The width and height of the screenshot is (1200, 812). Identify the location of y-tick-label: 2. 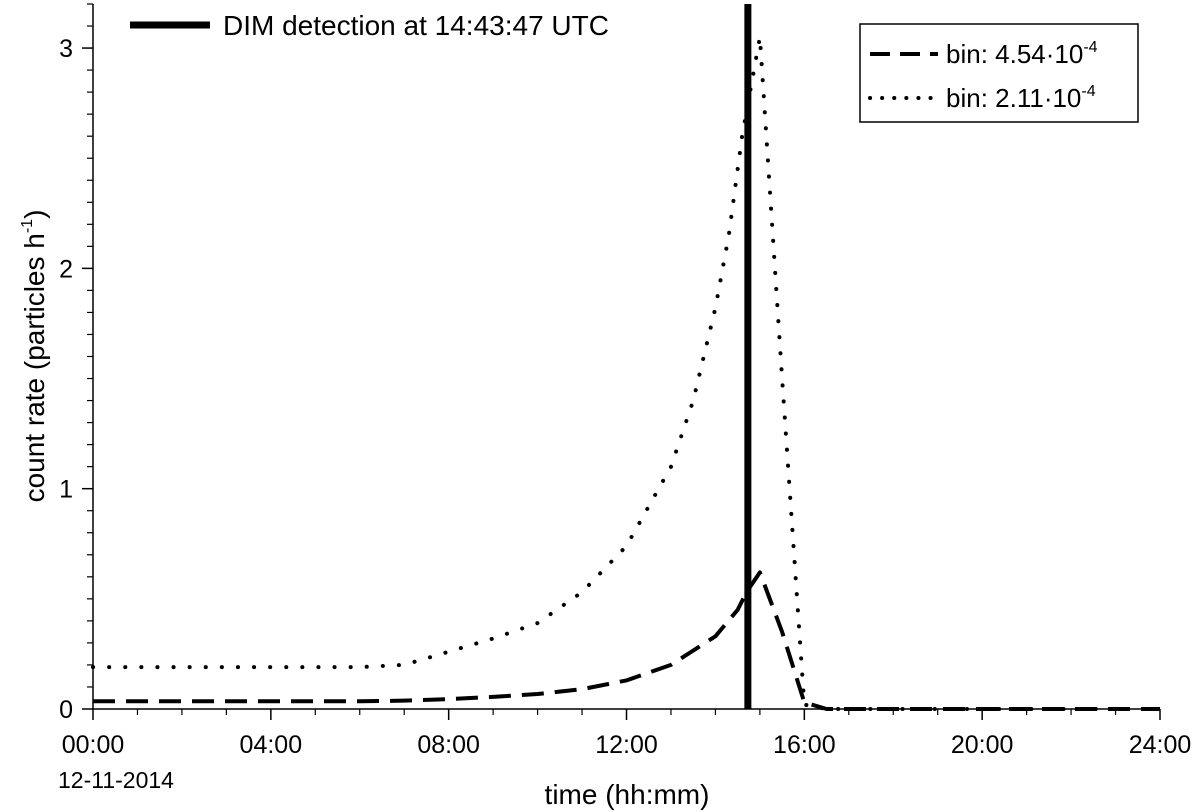
(66, 269).